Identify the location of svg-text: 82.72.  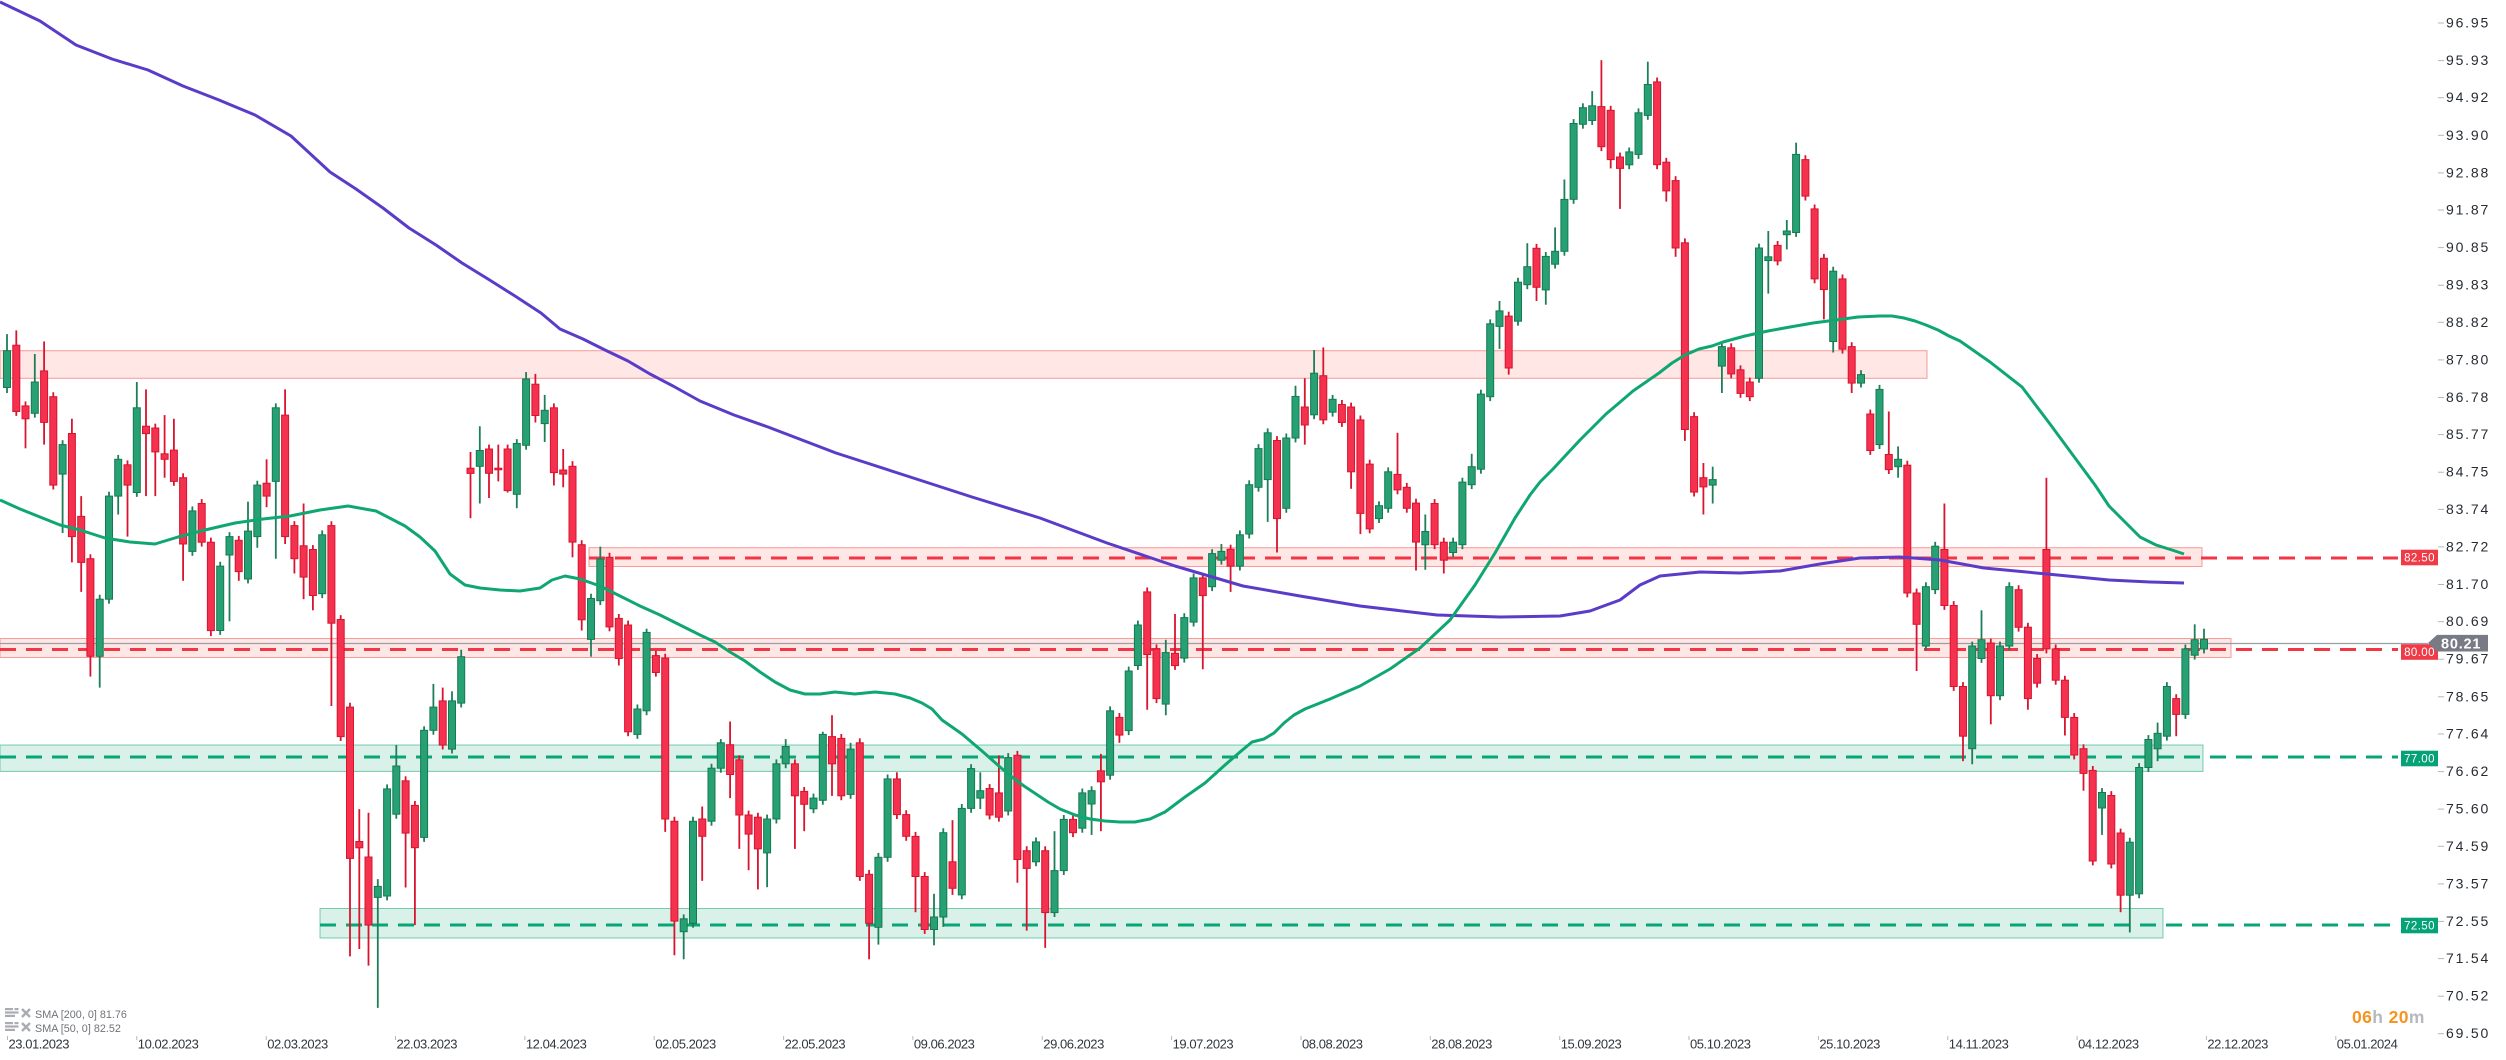
(2468, 546).